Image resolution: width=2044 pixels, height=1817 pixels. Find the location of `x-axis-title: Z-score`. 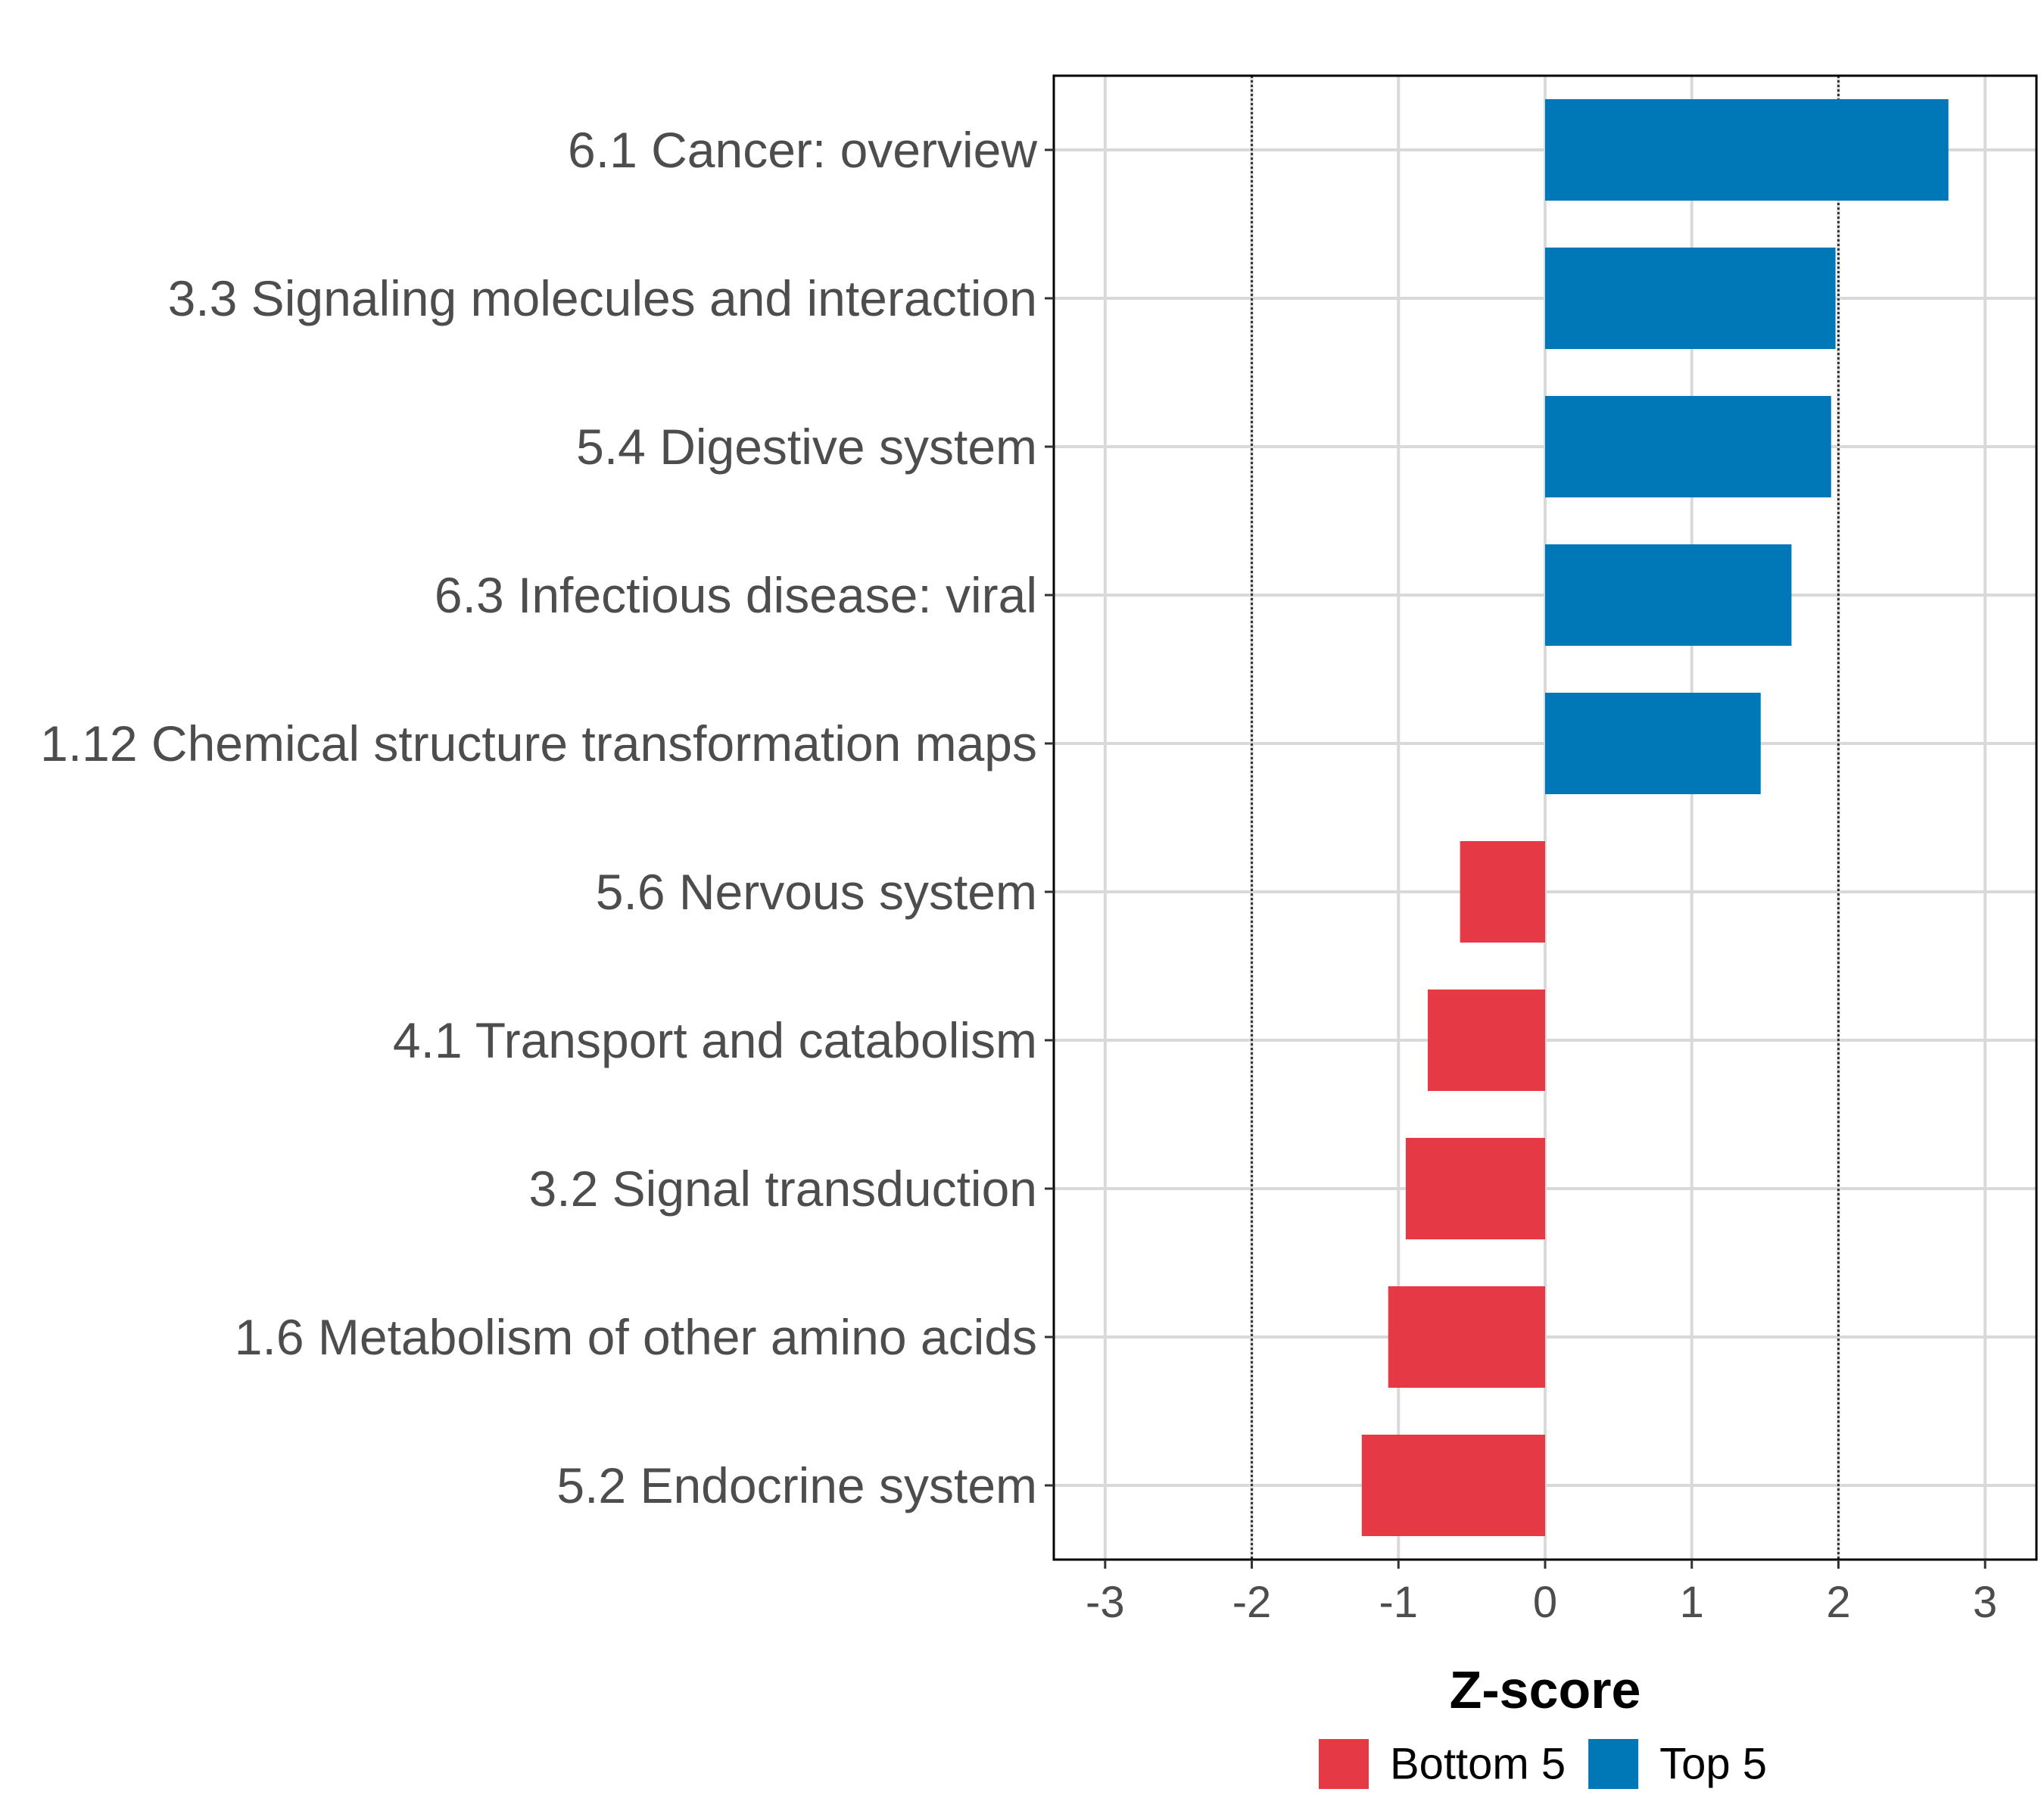

x-axis-title: Z-score is located at coordinates (1545, 1689).